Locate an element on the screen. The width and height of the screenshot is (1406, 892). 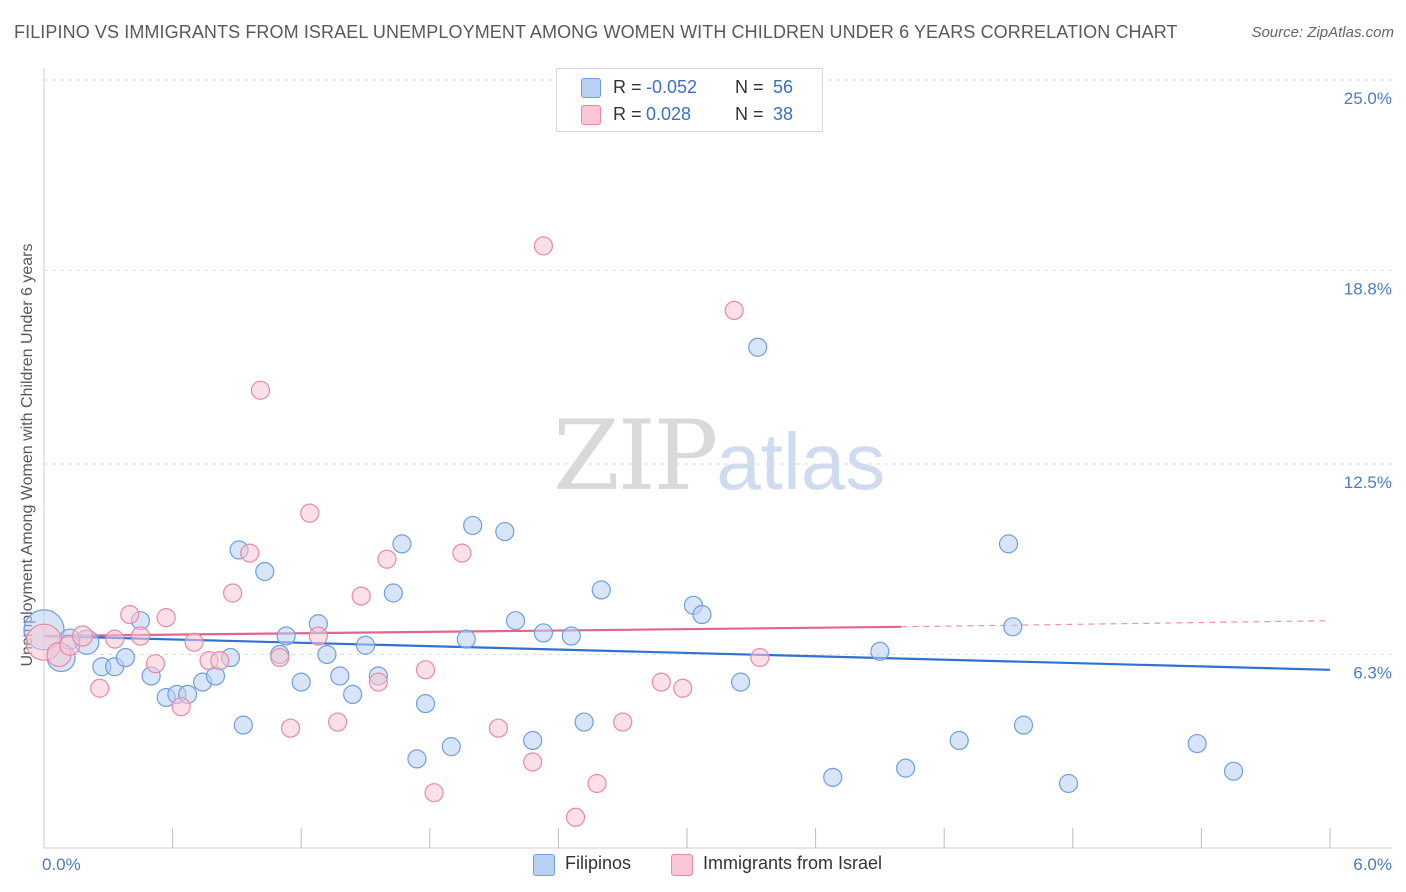
watermark-atlas: atlas is located at coordinates (801, 461).